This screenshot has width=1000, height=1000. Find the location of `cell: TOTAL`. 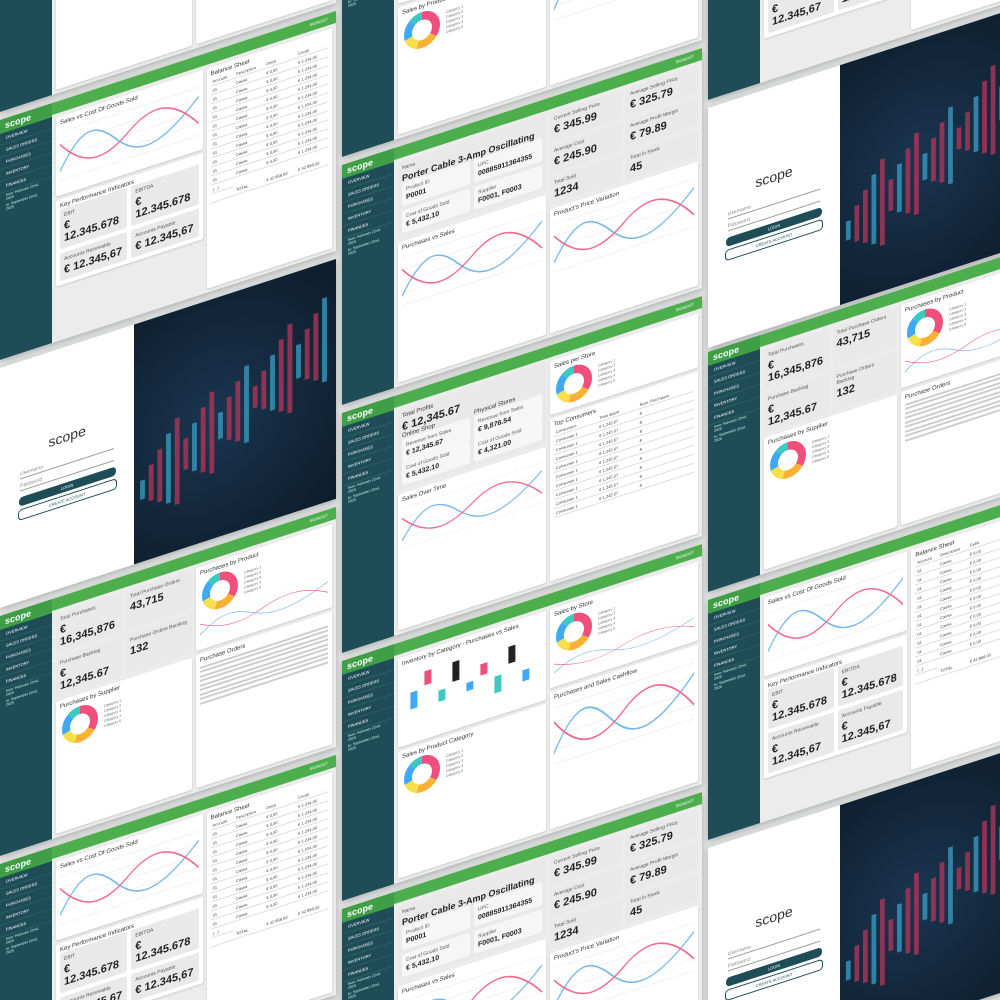

cell: TOTAL is located at coordinates (249, 185).